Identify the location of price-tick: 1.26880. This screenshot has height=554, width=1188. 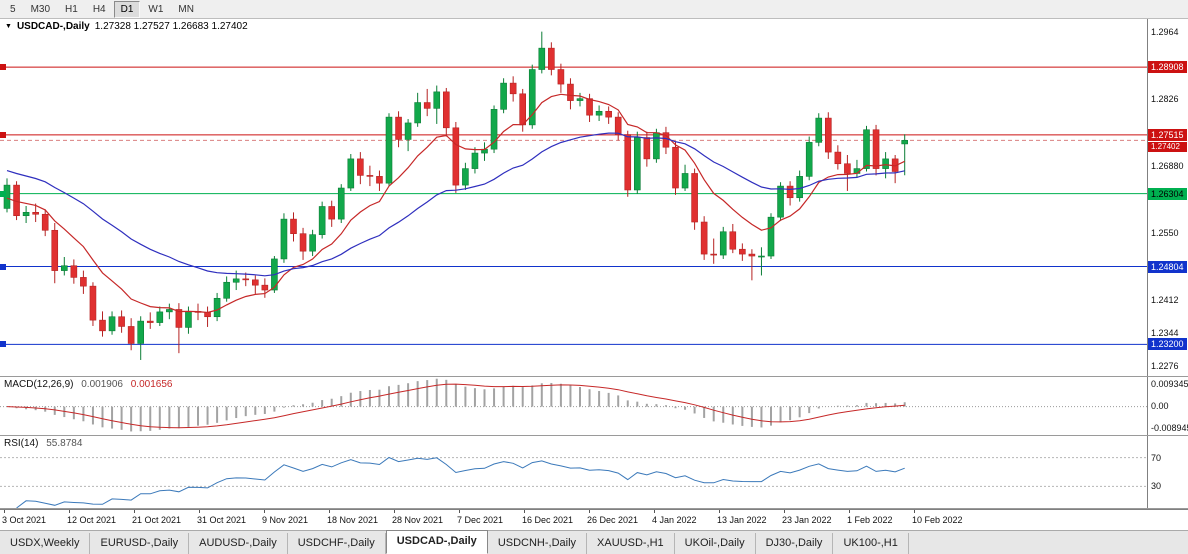
(1167, 165).